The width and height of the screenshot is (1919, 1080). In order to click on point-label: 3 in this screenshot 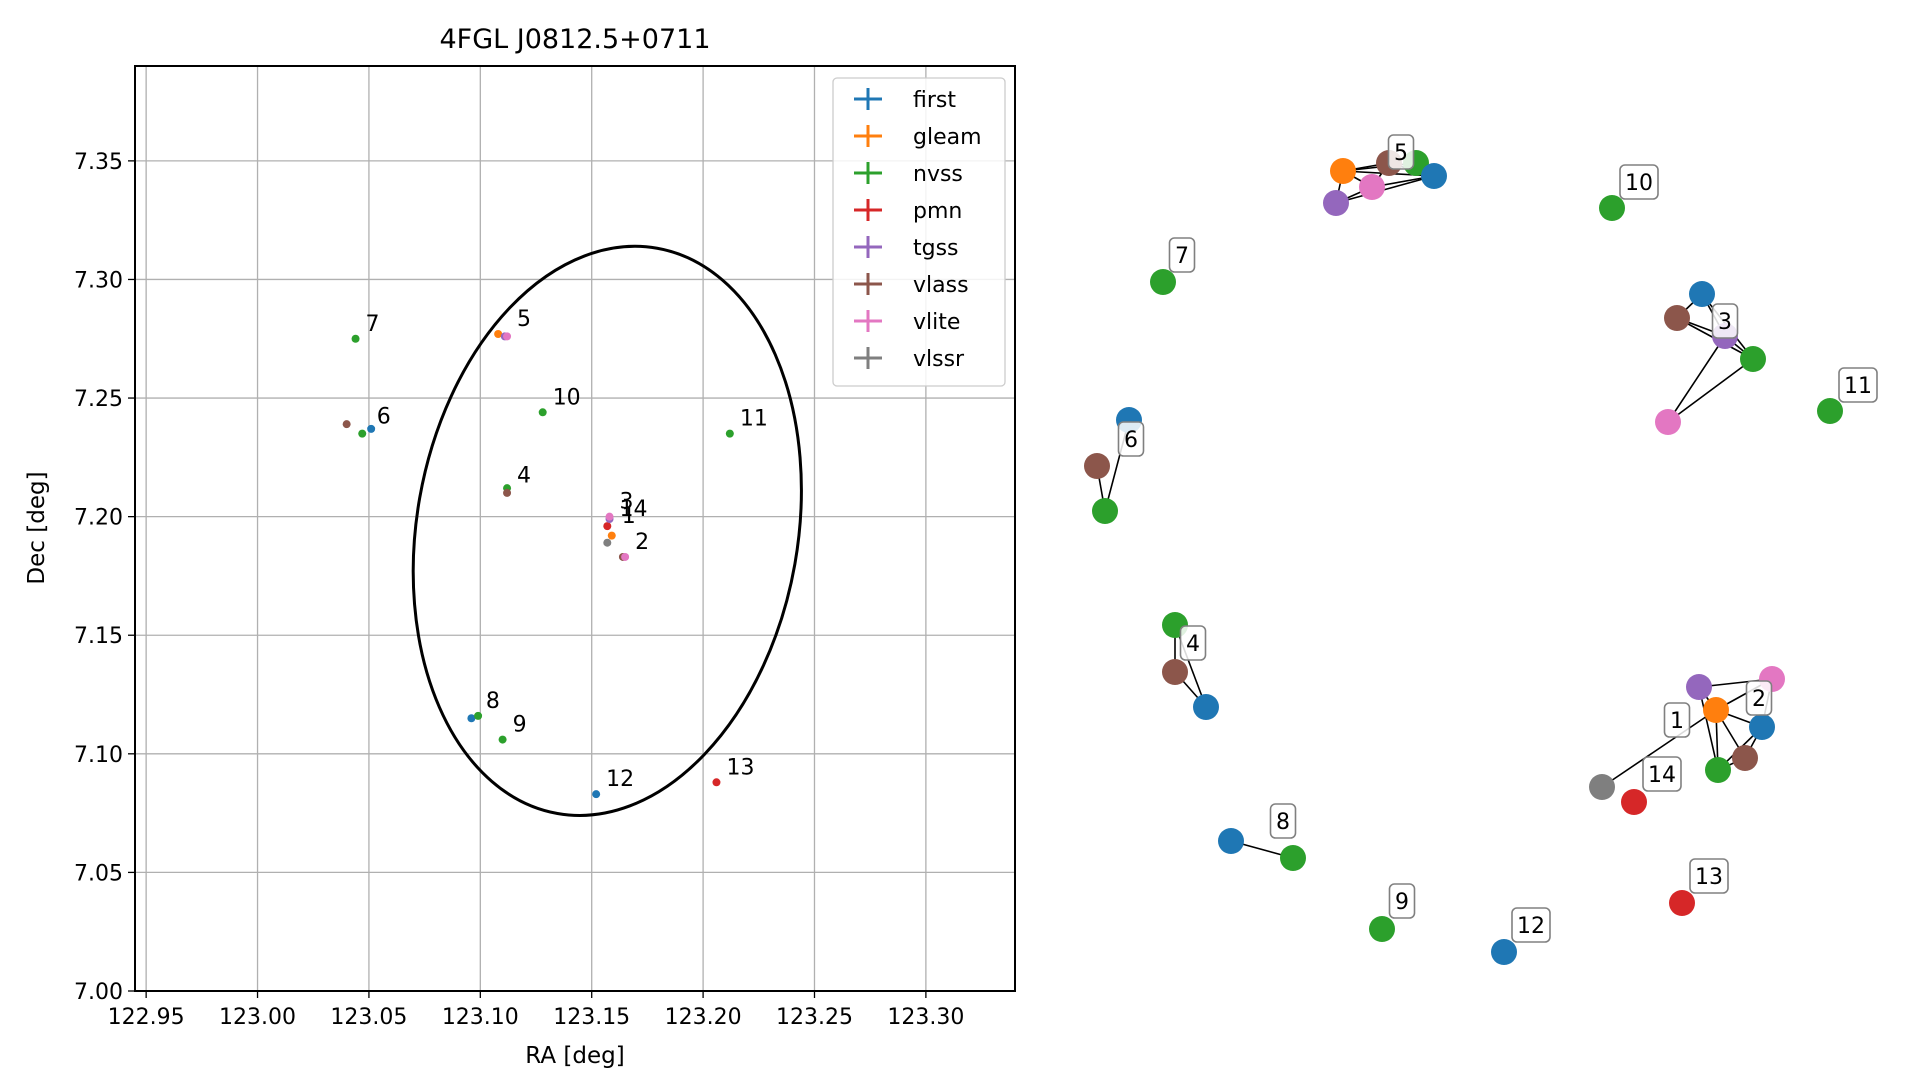, I will do `click(627, 502)`.